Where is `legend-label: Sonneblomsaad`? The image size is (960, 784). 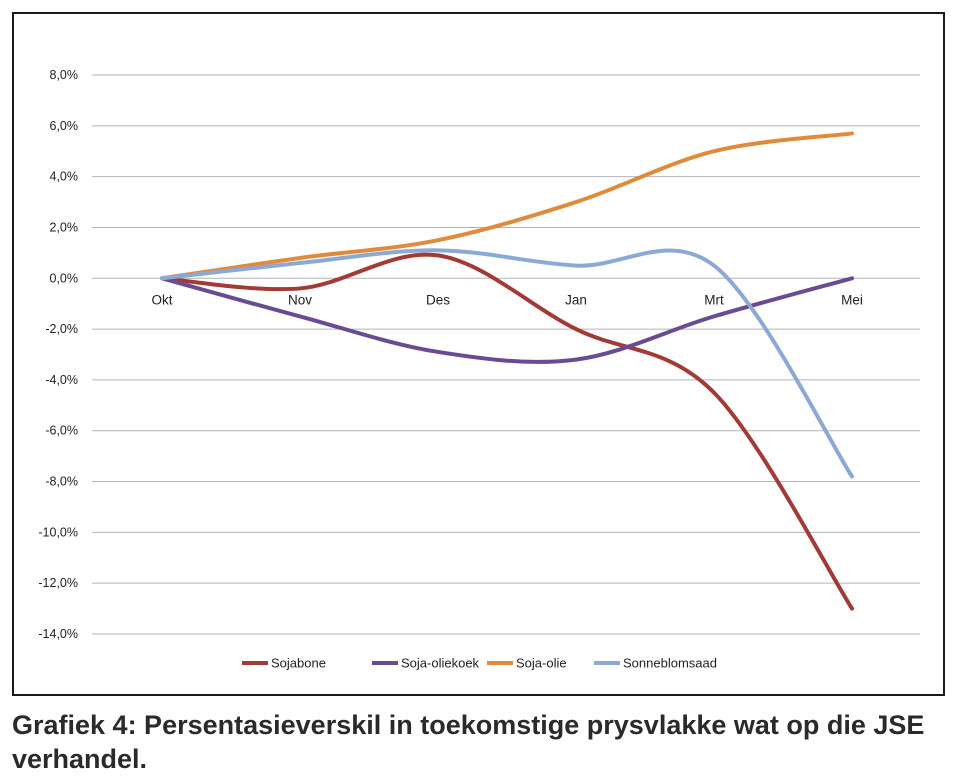
legend-label: Sonneblomsaad is located at coordinates (670, 663).